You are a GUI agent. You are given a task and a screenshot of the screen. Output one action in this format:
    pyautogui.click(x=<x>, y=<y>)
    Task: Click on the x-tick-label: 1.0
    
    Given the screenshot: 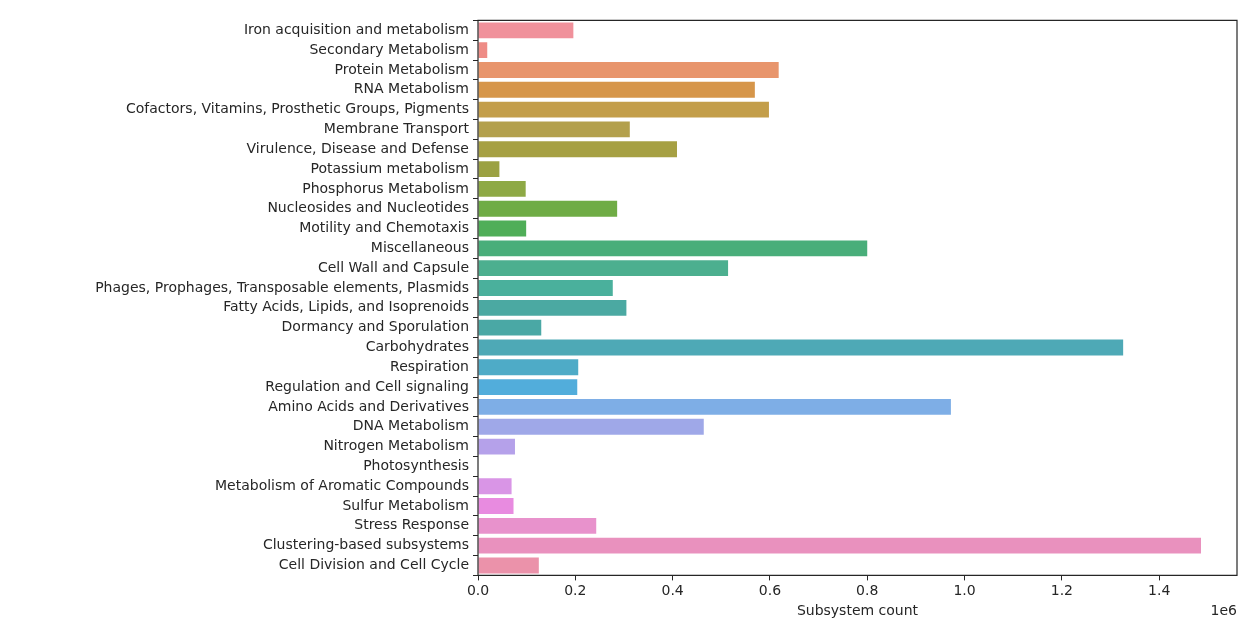 What is the action you would take?
    pyautogui.click(x=964, y=590)
    